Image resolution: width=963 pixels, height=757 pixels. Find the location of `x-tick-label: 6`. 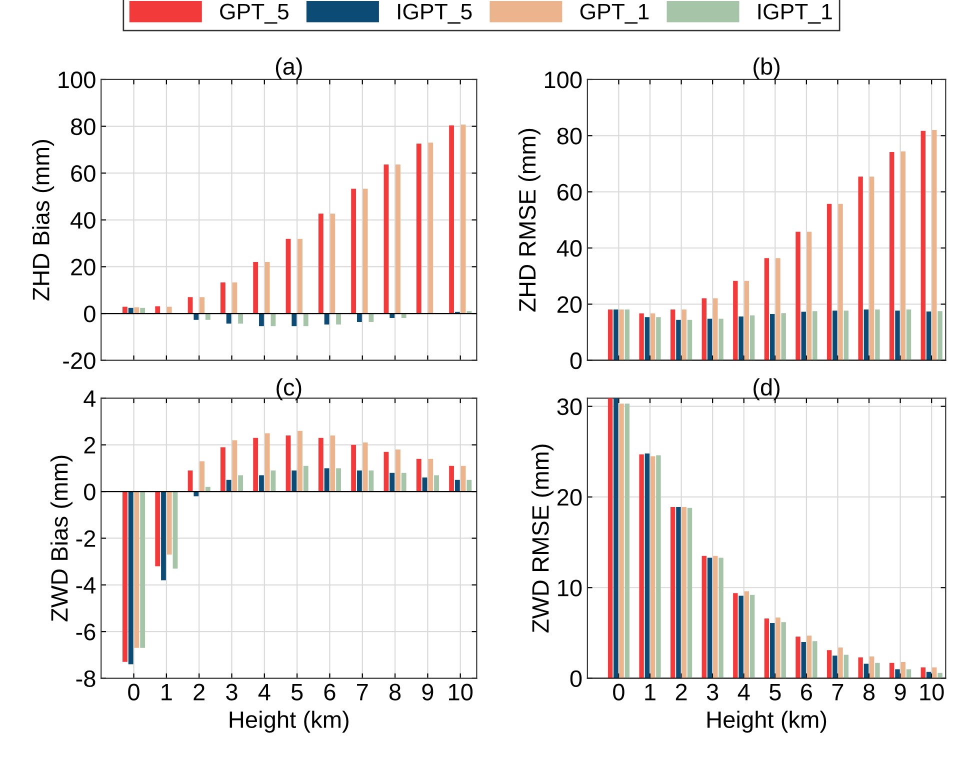

x-tick-label: 6 is located at coordinates (330, 692).